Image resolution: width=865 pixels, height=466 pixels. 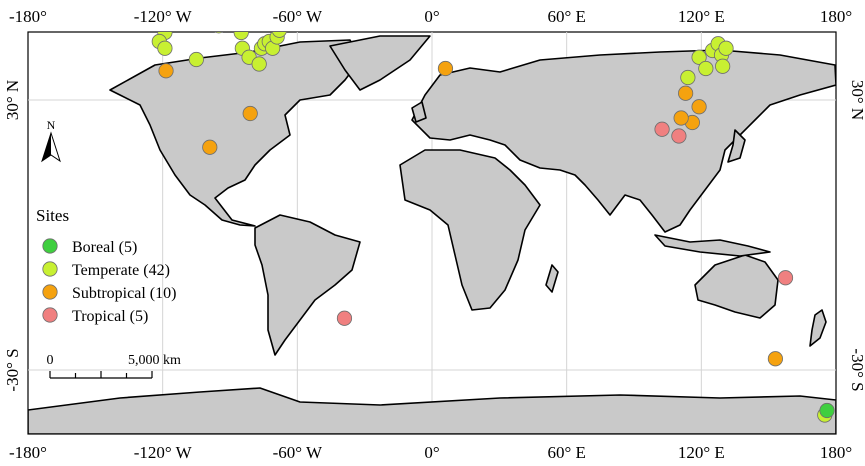 What do you see at coordinates (736, 286) in the screenshot?
I see `australia` at bounding box center [736, 286].